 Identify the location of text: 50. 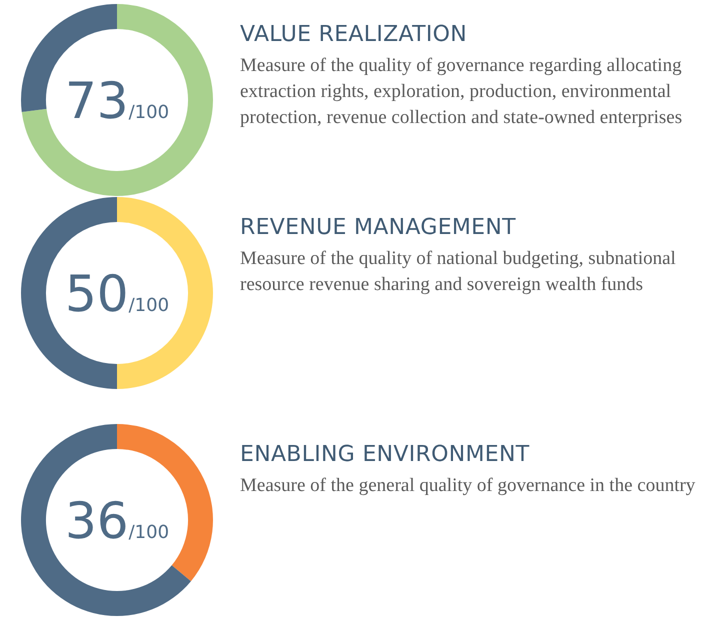
(96, 294).